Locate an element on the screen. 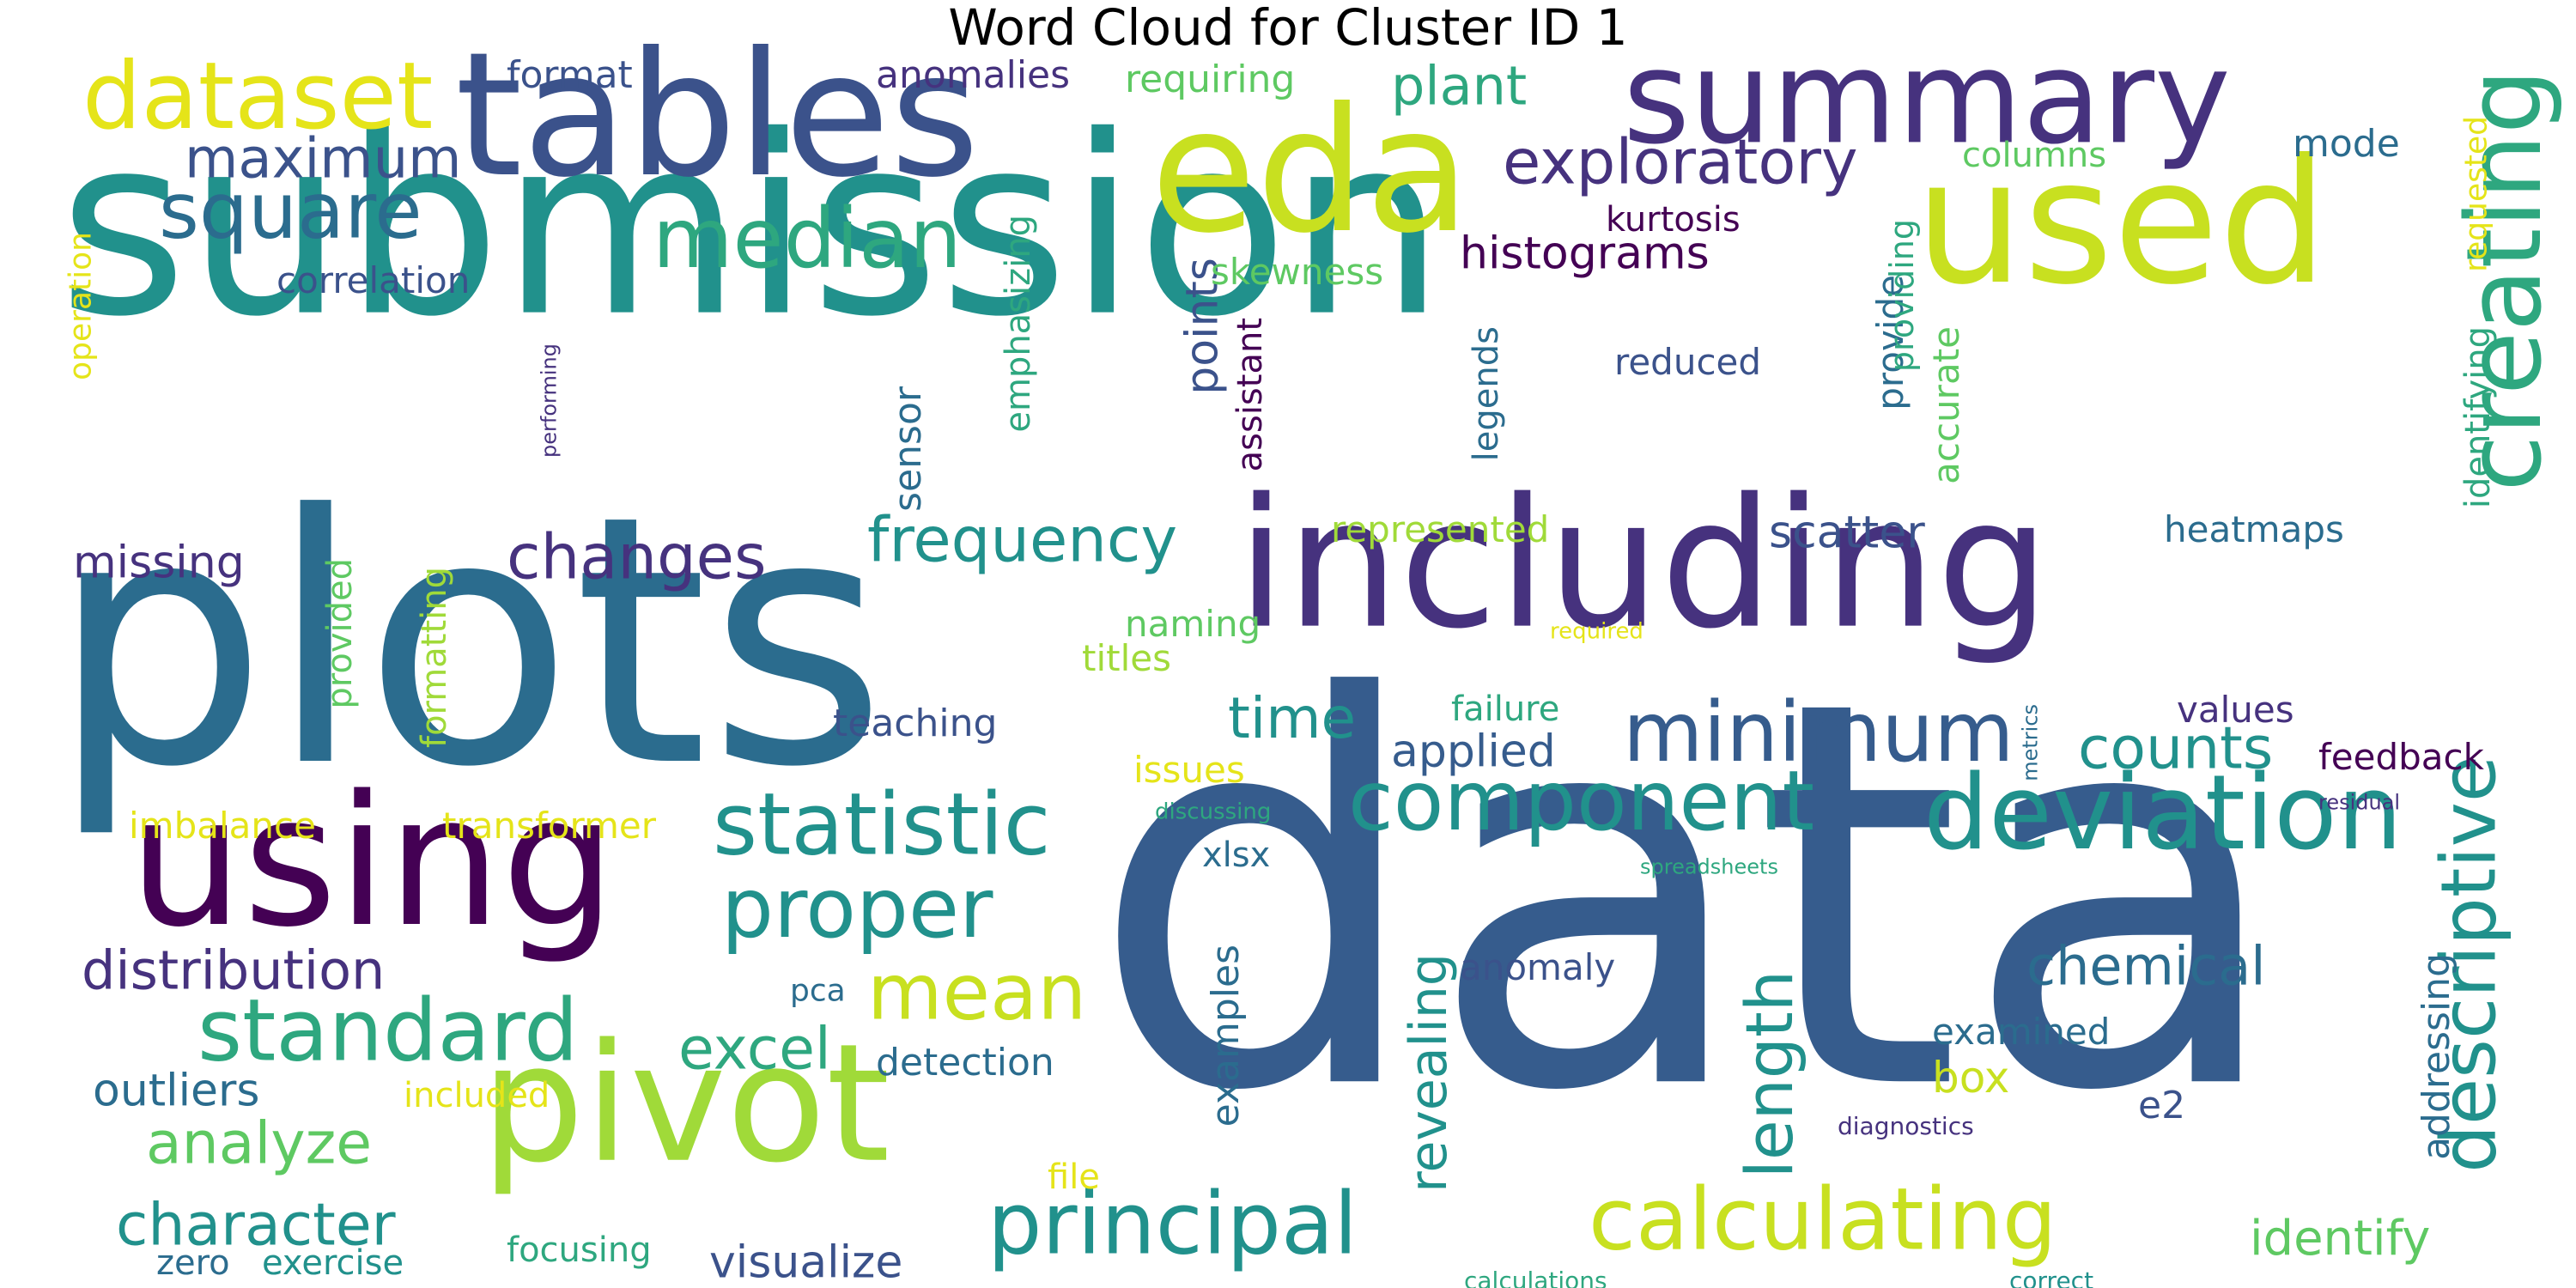 The width and height of the screenshot is (2576, 1288). word-detection: detection is located at coordinates (965, 1063).